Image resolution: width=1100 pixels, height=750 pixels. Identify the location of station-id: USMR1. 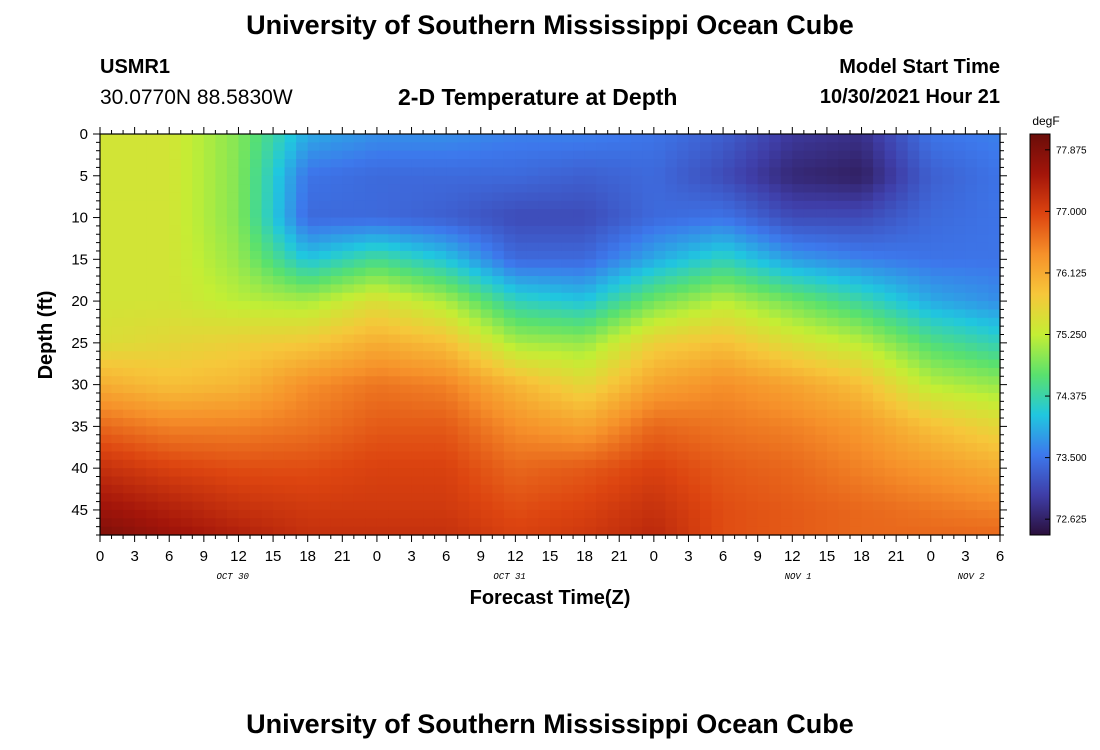
(135, 67).